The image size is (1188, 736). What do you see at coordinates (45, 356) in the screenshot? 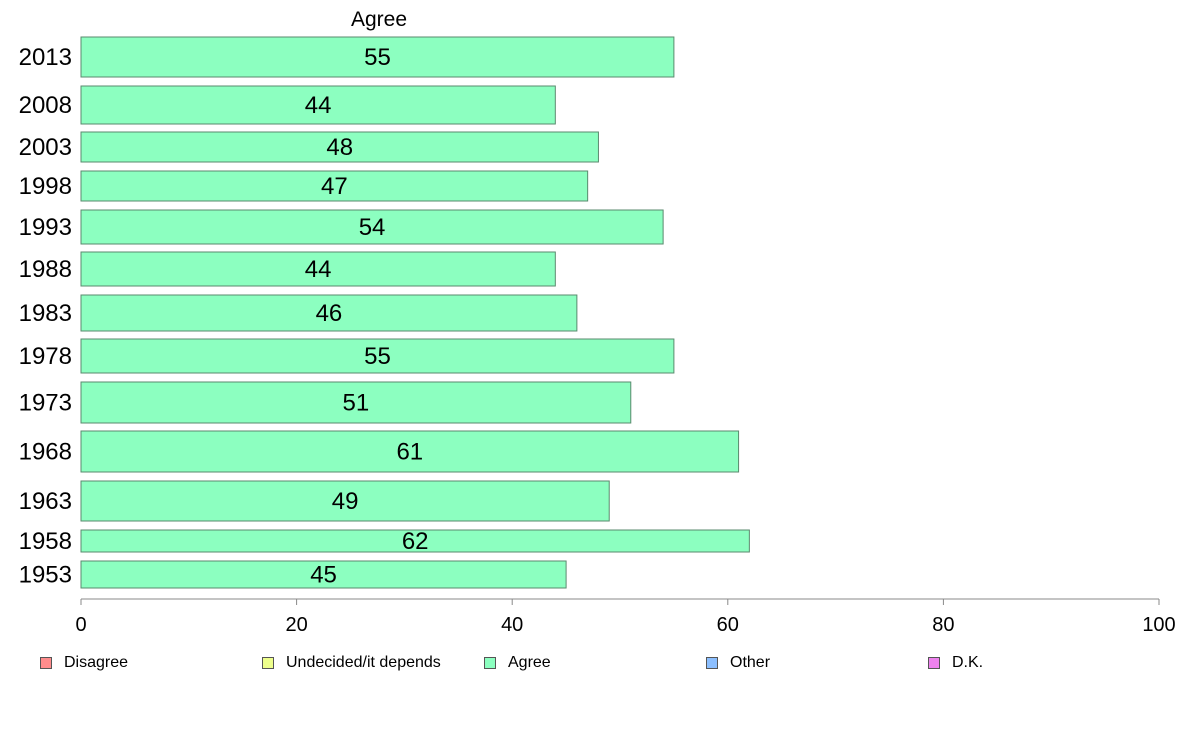
I see `y-tick-label-1978: 1978` at bounding box center [45, 356].